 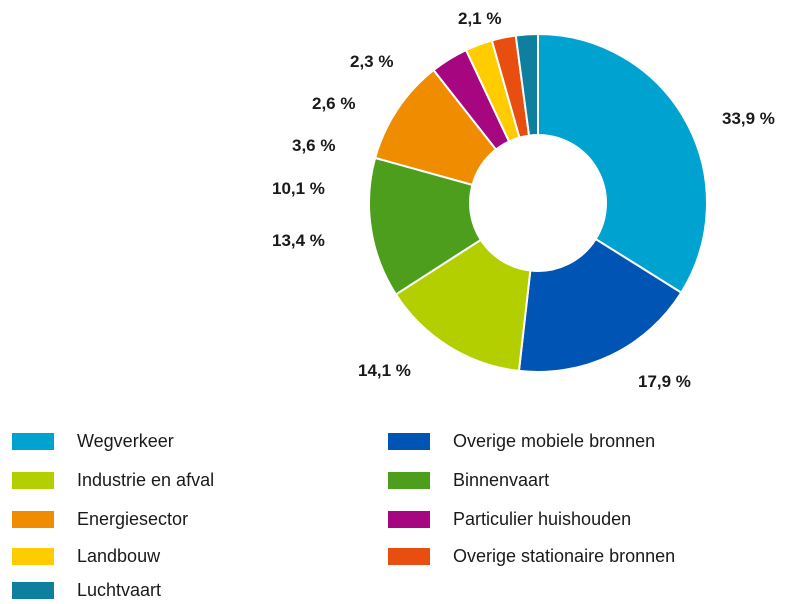 What do you see at coordinates (119, 555) in the screenshot?
I see `legend-label: Landbouw` at bounding box center [119, 555].